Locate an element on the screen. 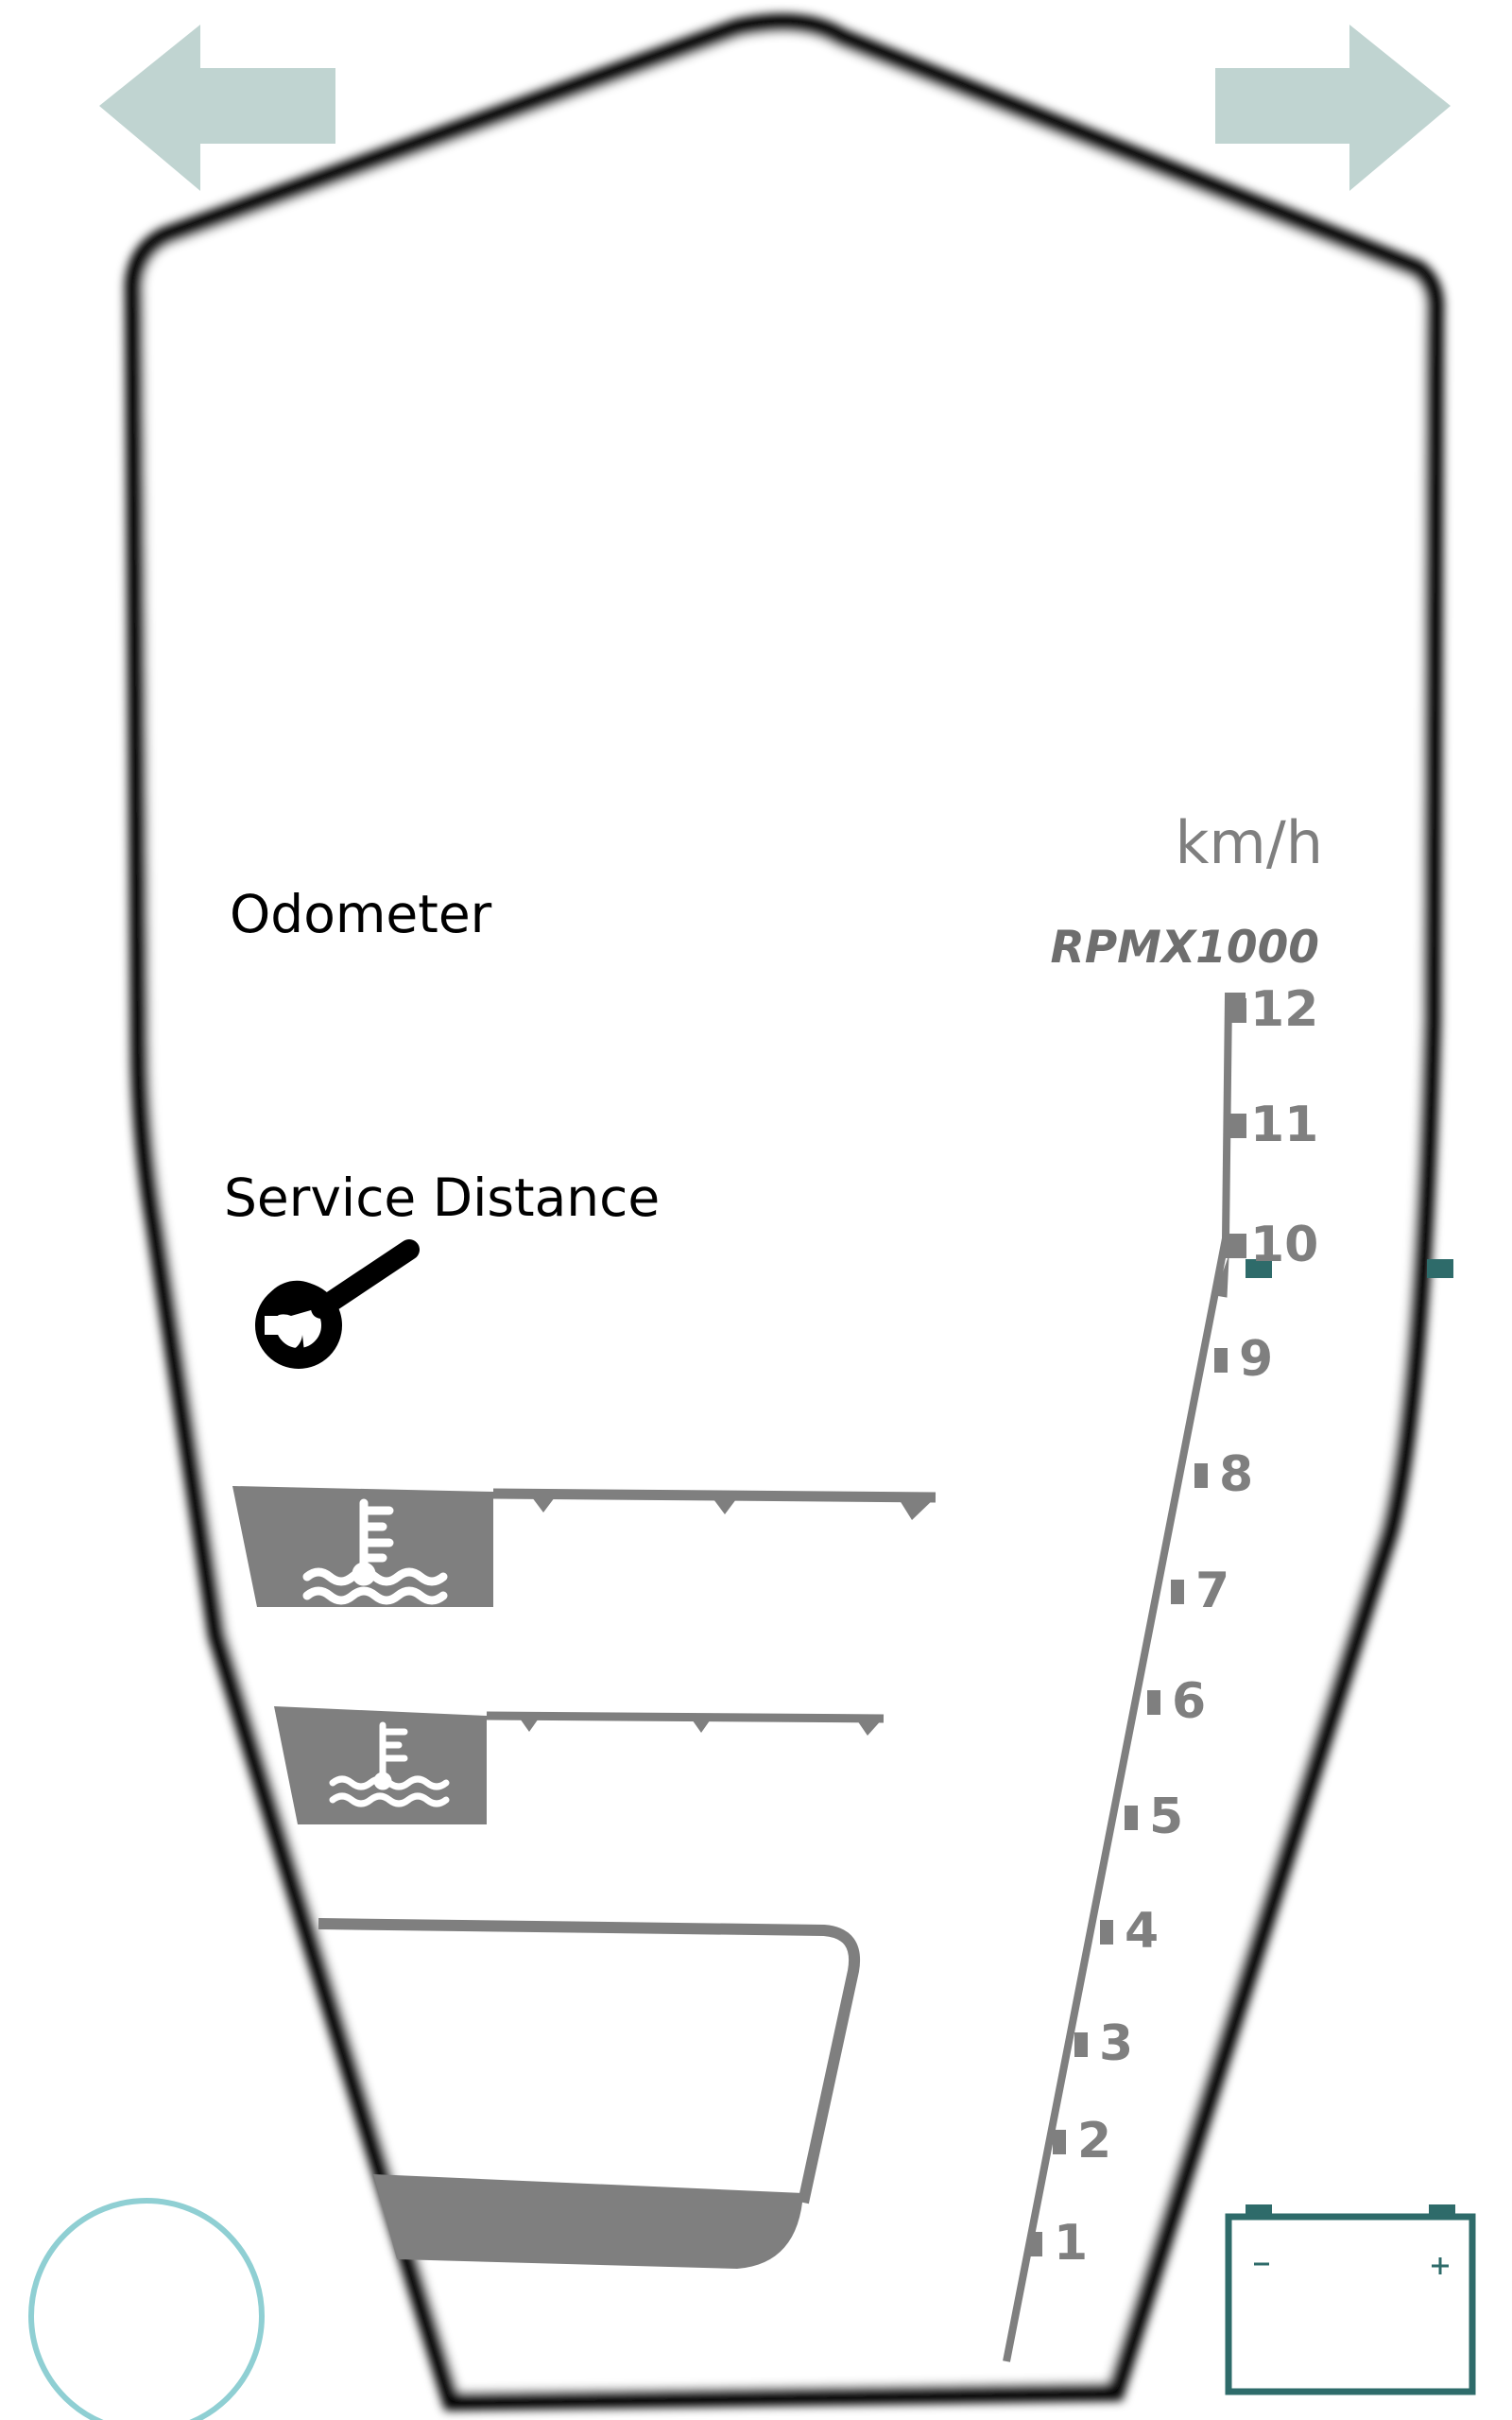 Image resolution: width=1512 pixels, height=2420 pixels. arrow-right-icon is located at coordinates (1333, 108).